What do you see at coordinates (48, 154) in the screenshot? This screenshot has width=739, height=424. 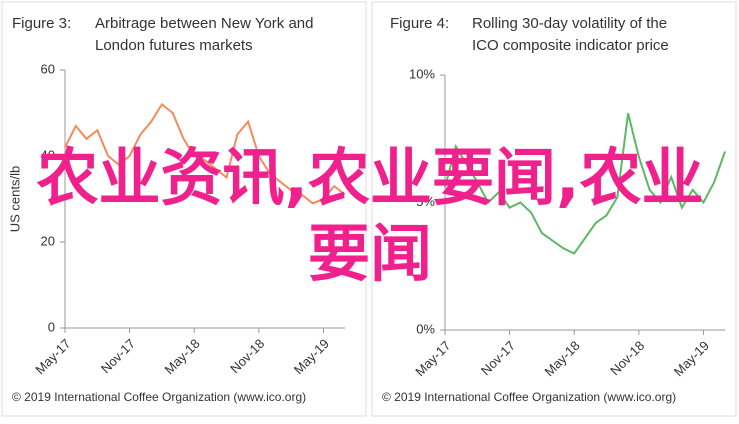 I see `y-tick-label: 40` at bounding box center [48, 154].